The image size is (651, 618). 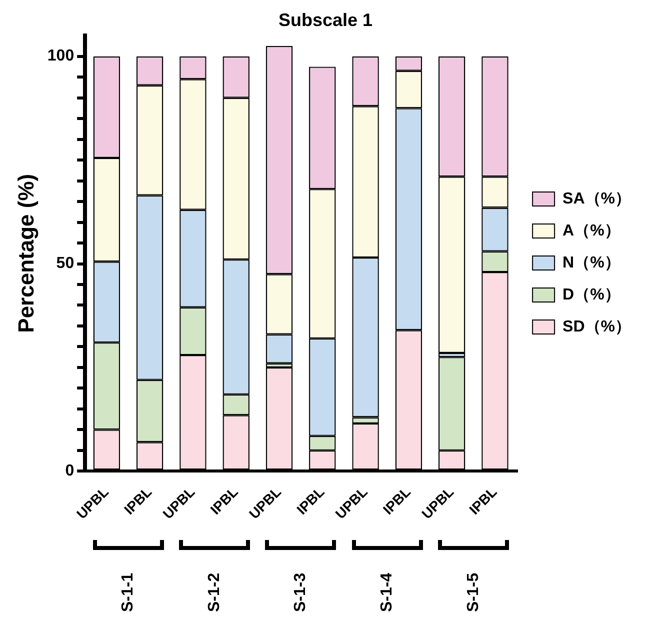 What do you see at coordinates (596, 327) in the screenshot?
I see `legend-label: SD（%）` at bounding box center [596, 327].